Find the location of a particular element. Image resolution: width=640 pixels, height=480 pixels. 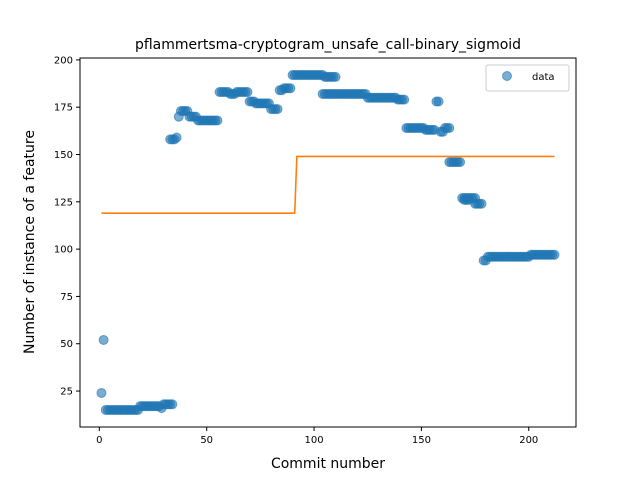

x-axis: 0 50 100 150 200 is located at coordinates (317, 436).